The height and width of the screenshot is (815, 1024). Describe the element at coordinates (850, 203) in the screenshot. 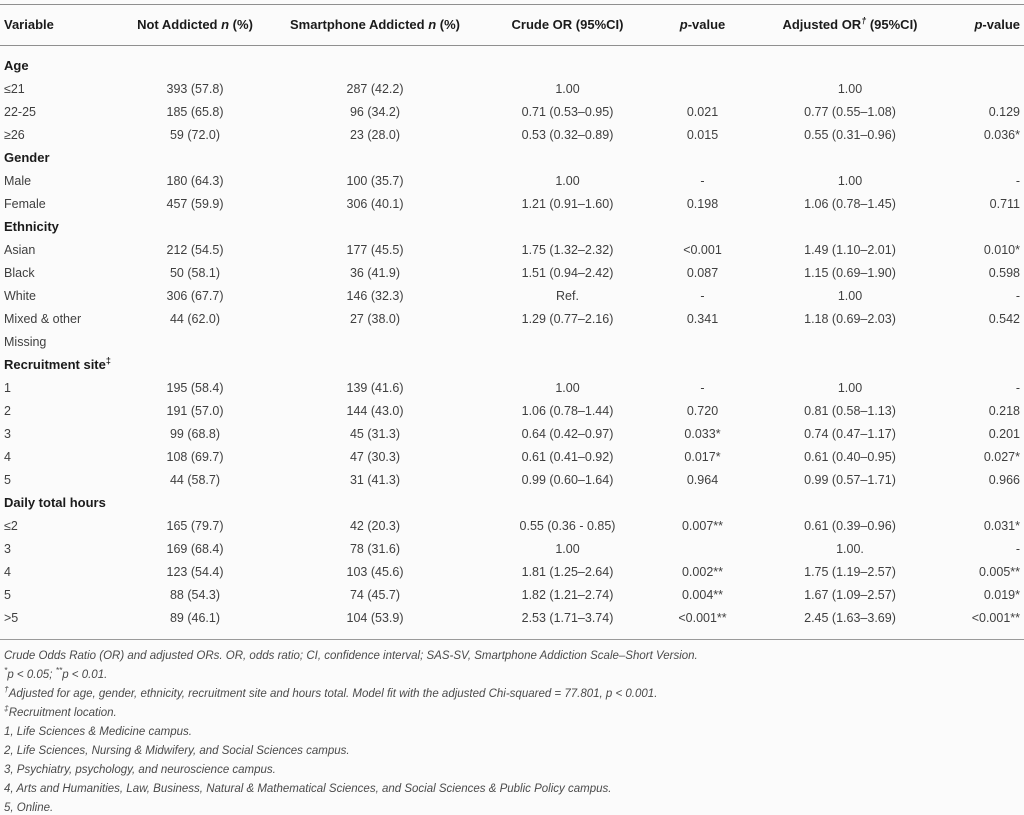

I see `value-cell: 1.06 (0.78–1.45)` at that location.